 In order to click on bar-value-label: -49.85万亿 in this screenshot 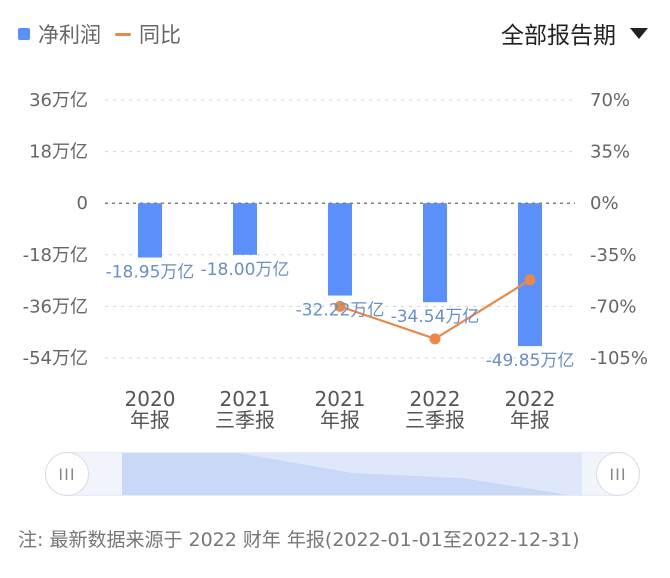, I will do `click(530, 361)`.